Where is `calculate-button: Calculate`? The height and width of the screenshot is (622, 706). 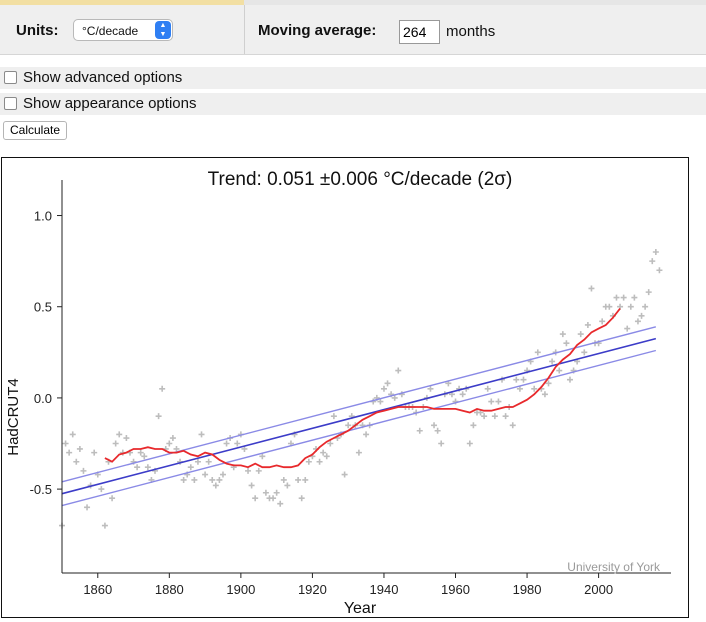
calculate-button: Calculate is located at coordinates (35, 130).